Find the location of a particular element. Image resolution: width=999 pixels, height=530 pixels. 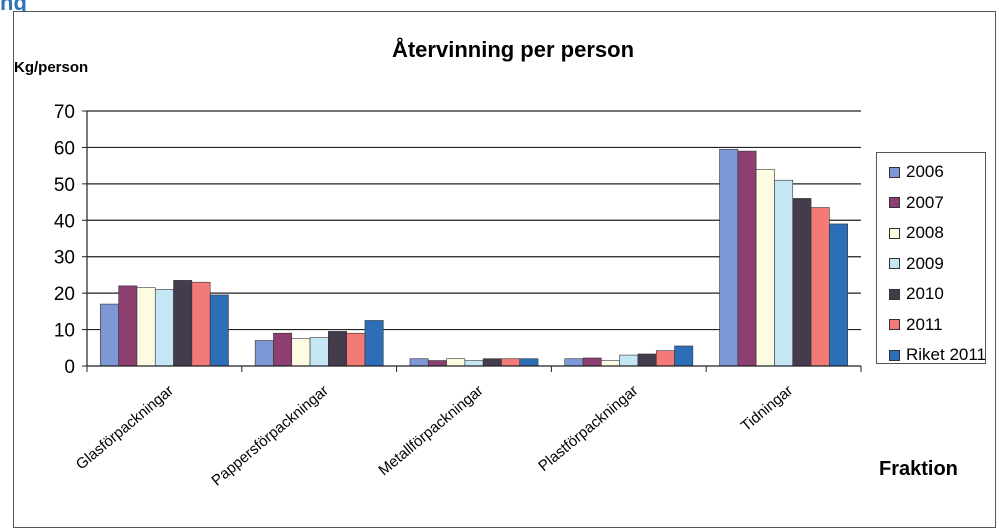

legend-label: 2010 is located at coordinates (925, 294).